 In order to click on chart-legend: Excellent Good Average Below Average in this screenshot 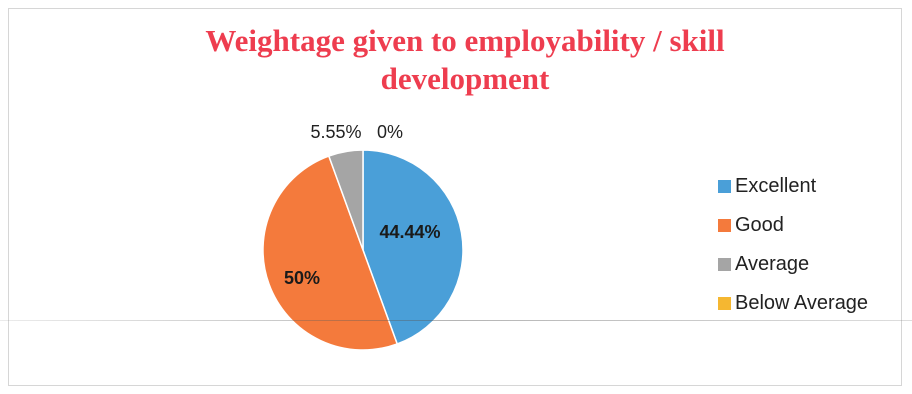, I will do `click(793, 250)`.